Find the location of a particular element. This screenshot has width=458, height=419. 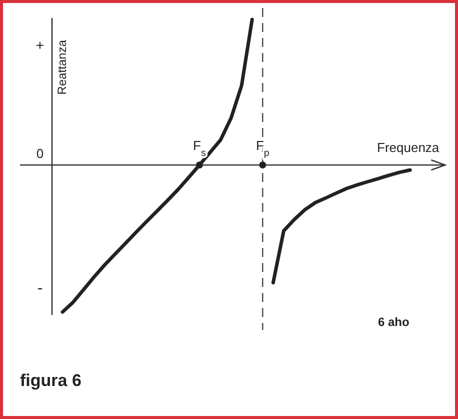

x-axis-title: Frequenza is located at coordinates (408, 147).